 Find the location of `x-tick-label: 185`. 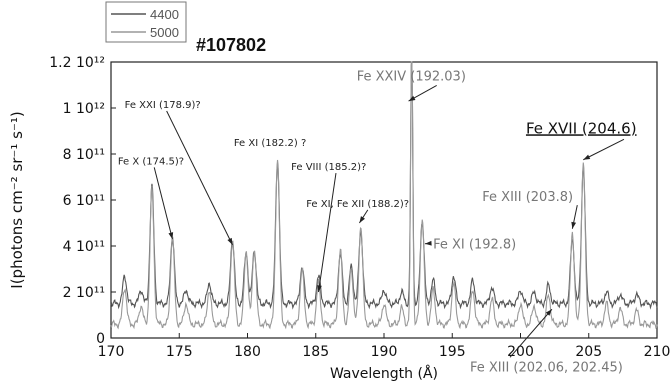

x-tick-label: 185 is located at coordinates (315, 352).